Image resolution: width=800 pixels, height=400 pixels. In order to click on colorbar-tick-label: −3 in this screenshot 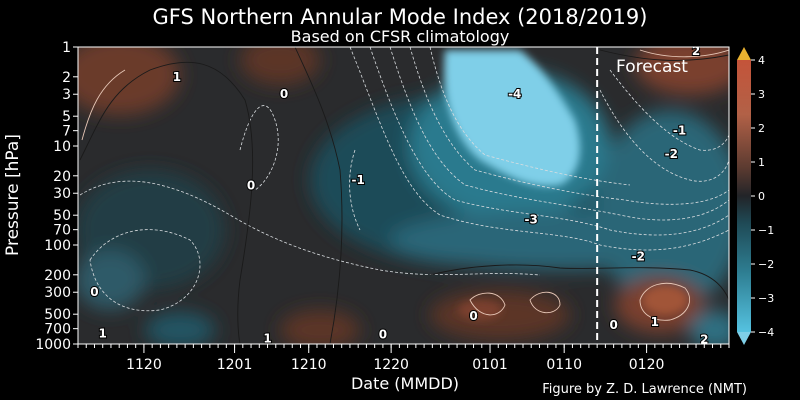, I will do `click(766, 298)`.